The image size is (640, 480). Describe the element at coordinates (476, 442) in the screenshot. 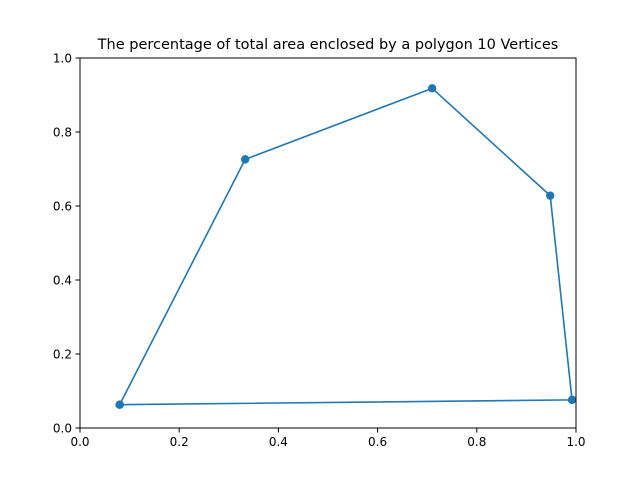

I see `x-tick-label: 0.8` at that location.